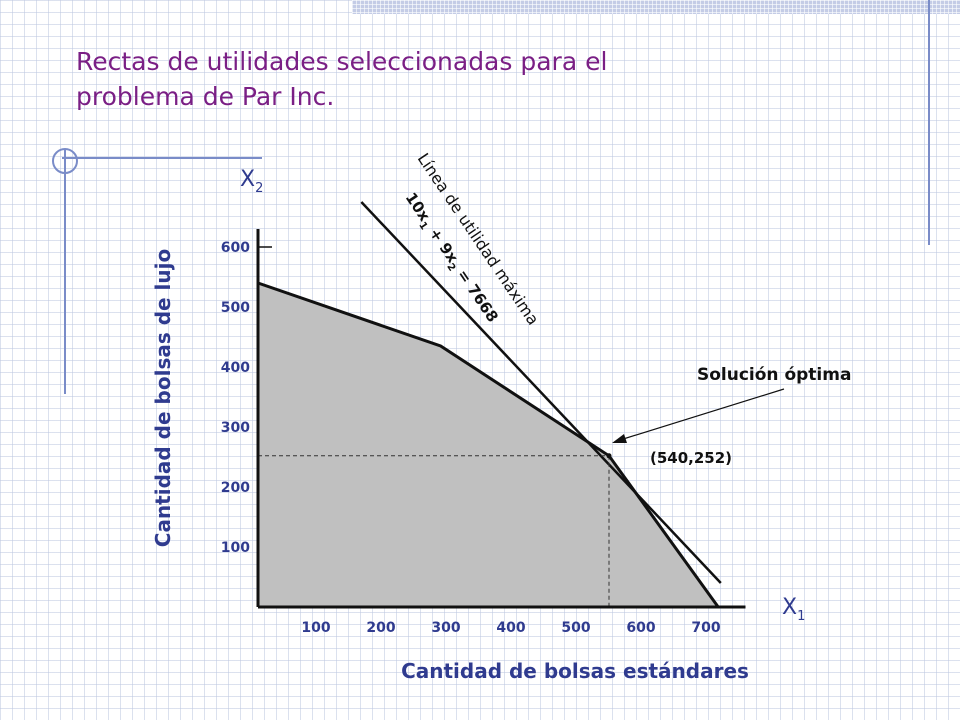 This screenshot has height=720, width=960. What do you see at coordinates (619, 438) in the screenshot?
I see `optimal-arrow-head` at bounding box center [619, 438].